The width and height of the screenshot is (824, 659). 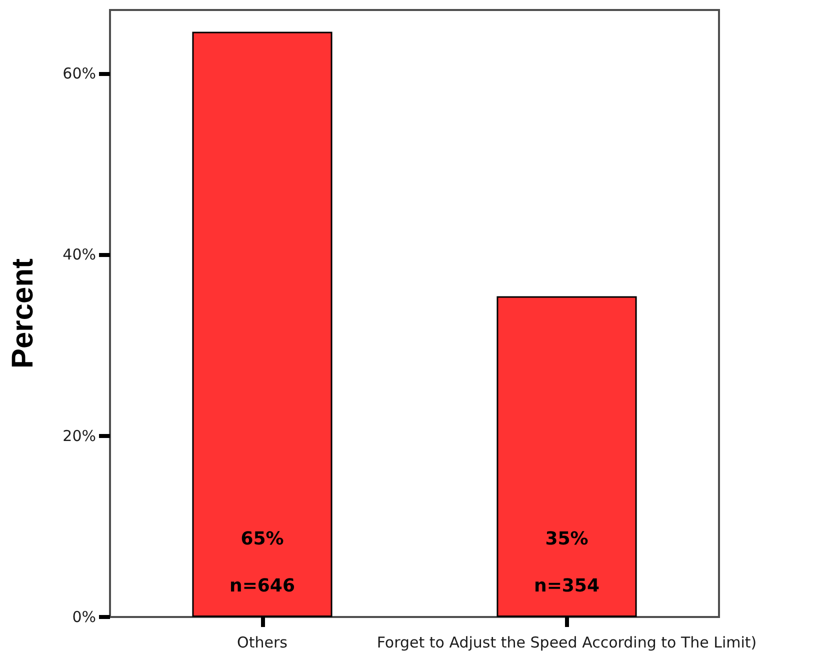 What do you see at coordinates (262, 539) in the screenshot?
I see `data-label: 65%` at bounding box center [262, 539].